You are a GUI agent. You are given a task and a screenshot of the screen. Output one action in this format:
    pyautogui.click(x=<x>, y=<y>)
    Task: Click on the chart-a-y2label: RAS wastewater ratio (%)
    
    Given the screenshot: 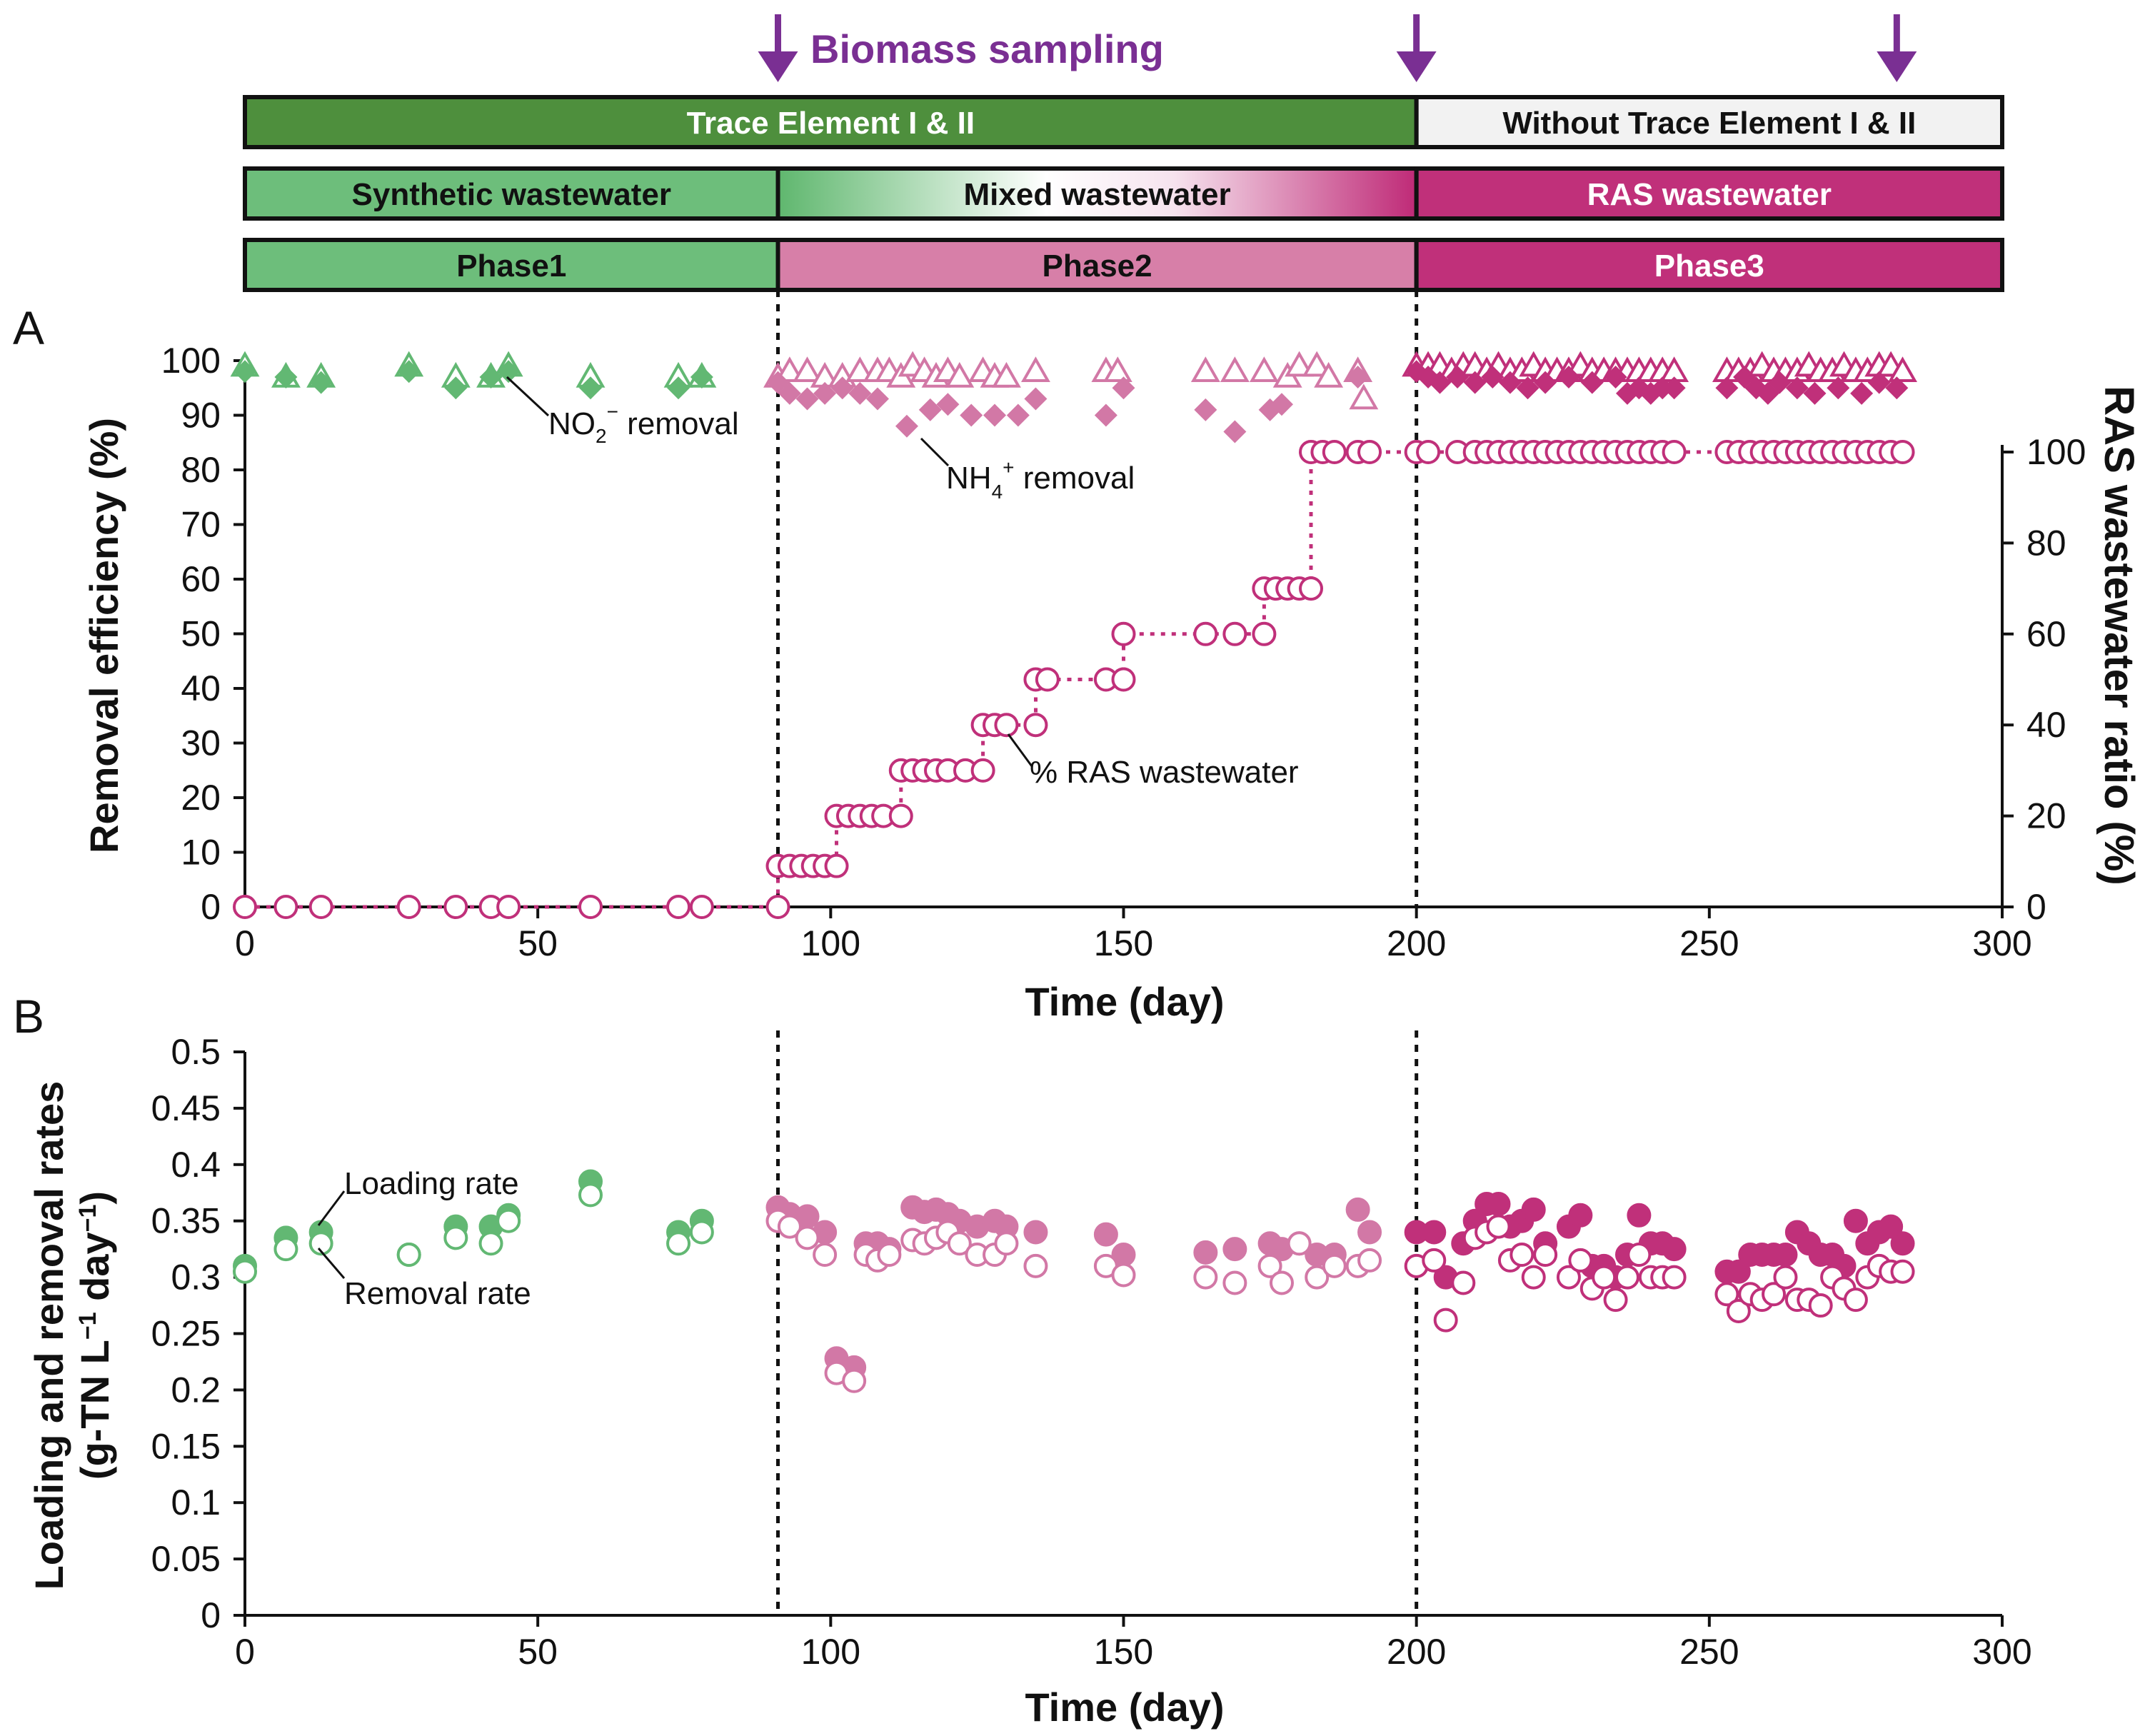 What is the action you would take?
    pyautogui.click(x=2119, y=635)
    